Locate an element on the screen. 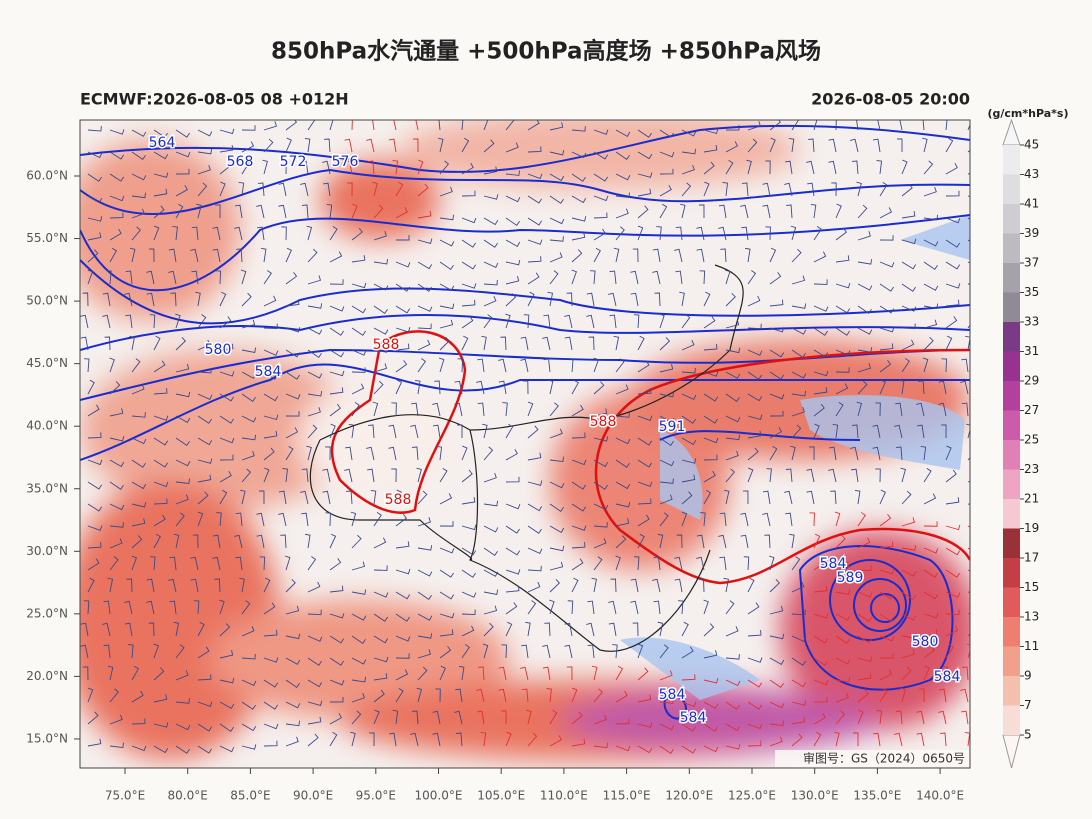 This screenshot has height=819, width=1092. colorbar-tick-label: 29 is located at coordinates (1031, 381).